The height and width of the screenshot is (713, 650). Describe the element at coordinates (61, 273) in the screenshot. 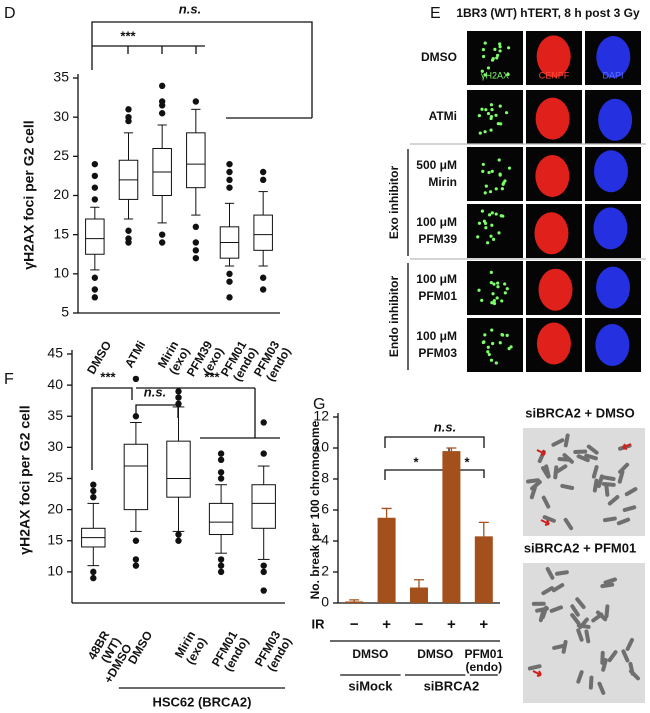

I see `y-tick-label: 10` at that location.